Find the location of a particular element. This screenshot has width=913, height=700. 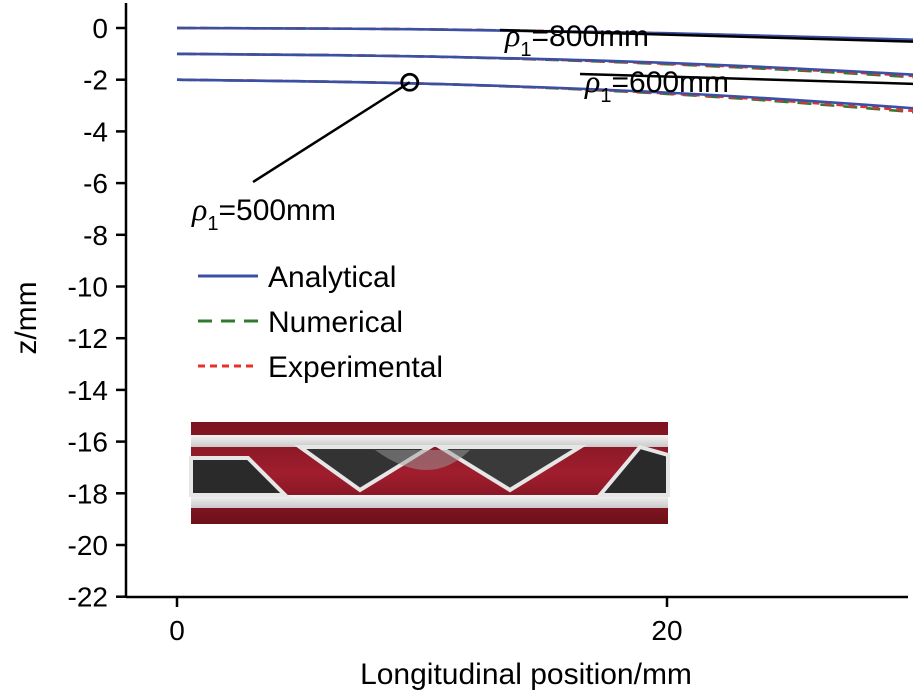

x-tick-label: 0 is located at coordinates (177, 630).